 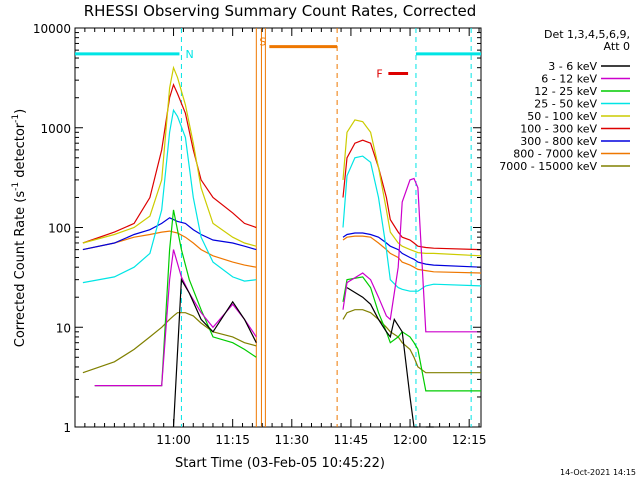 I want to click on x-tick-label: 12:15, so click(x=469, y=440).